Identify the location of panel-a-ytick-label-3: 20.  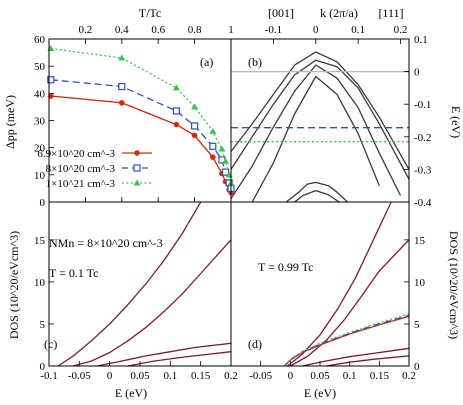
(40, 149).